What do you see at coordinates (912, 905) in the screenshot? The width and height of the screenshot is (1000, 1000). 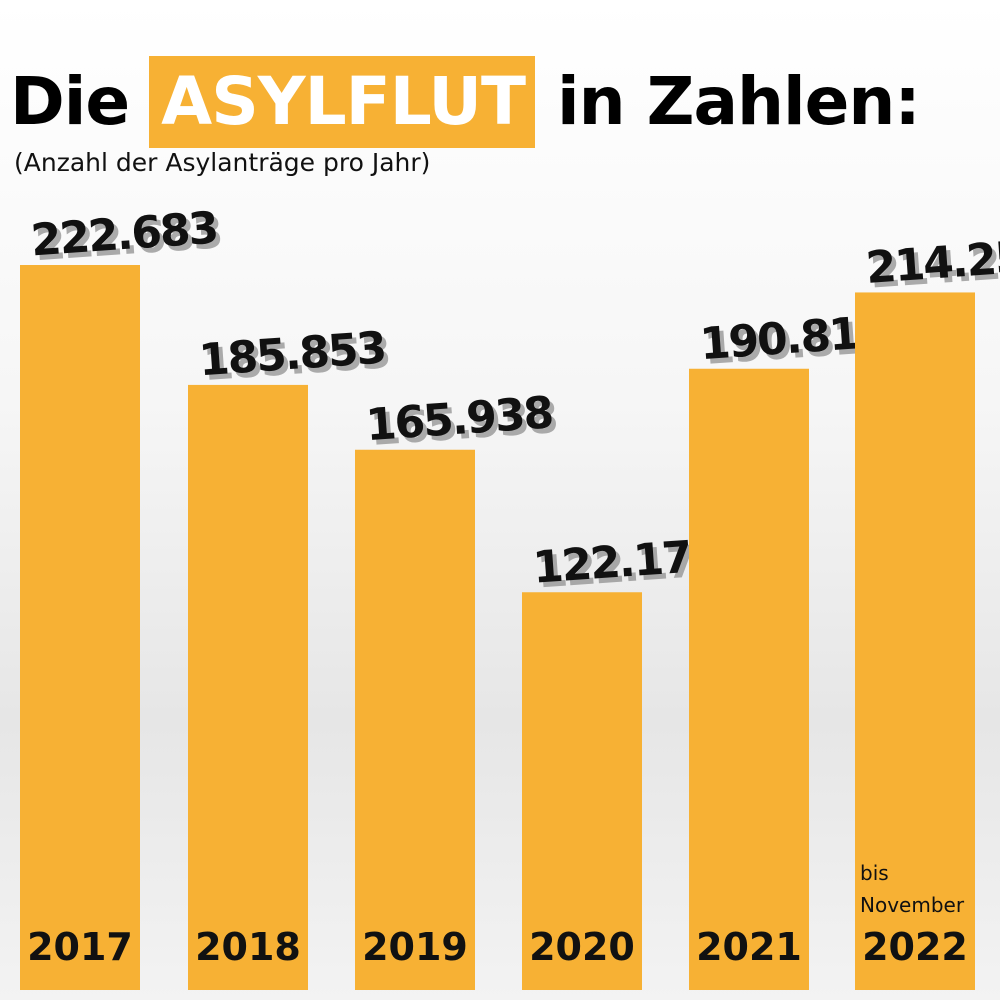 I see `note-label-2022-1: November` at bounding box center [912, 905].